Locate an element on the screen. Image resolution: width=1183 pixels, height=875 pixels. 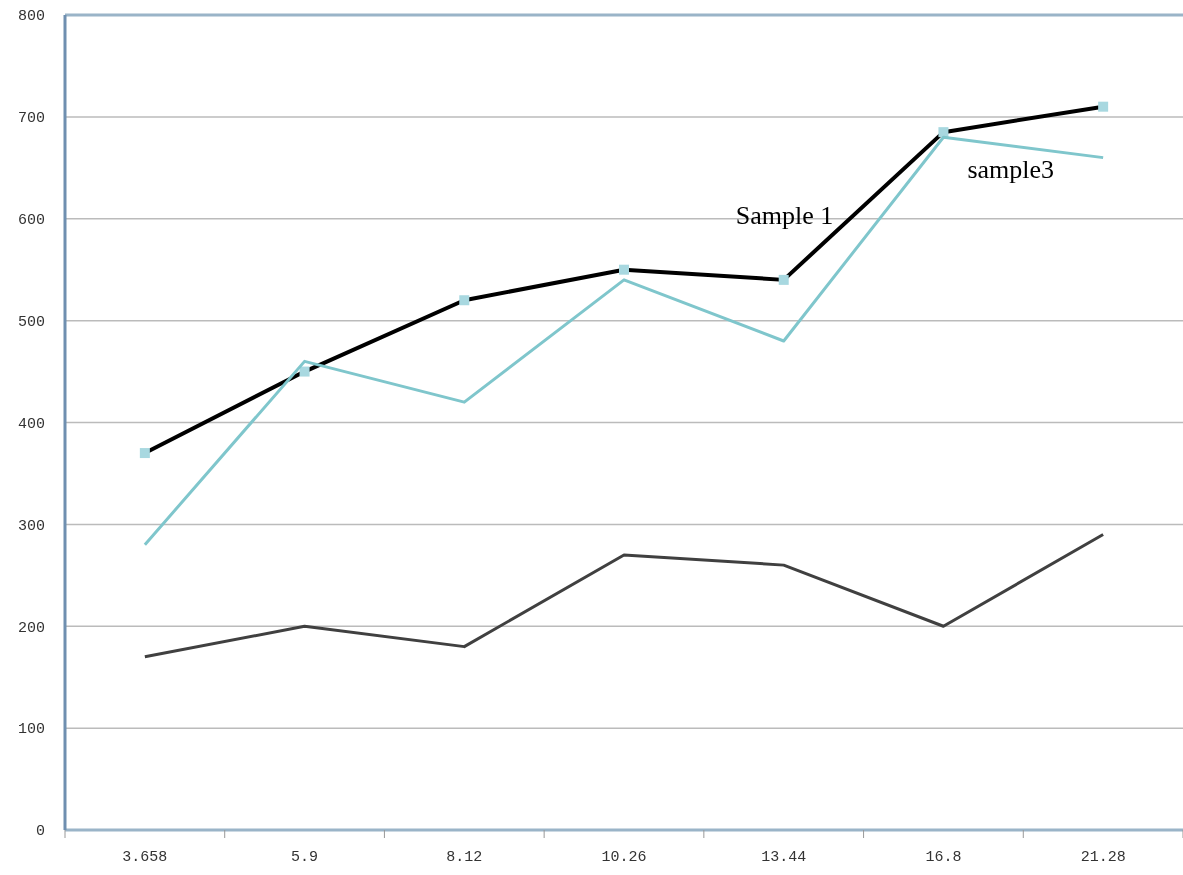
y-tick-label: 200 is located at coordinates (31, 628).